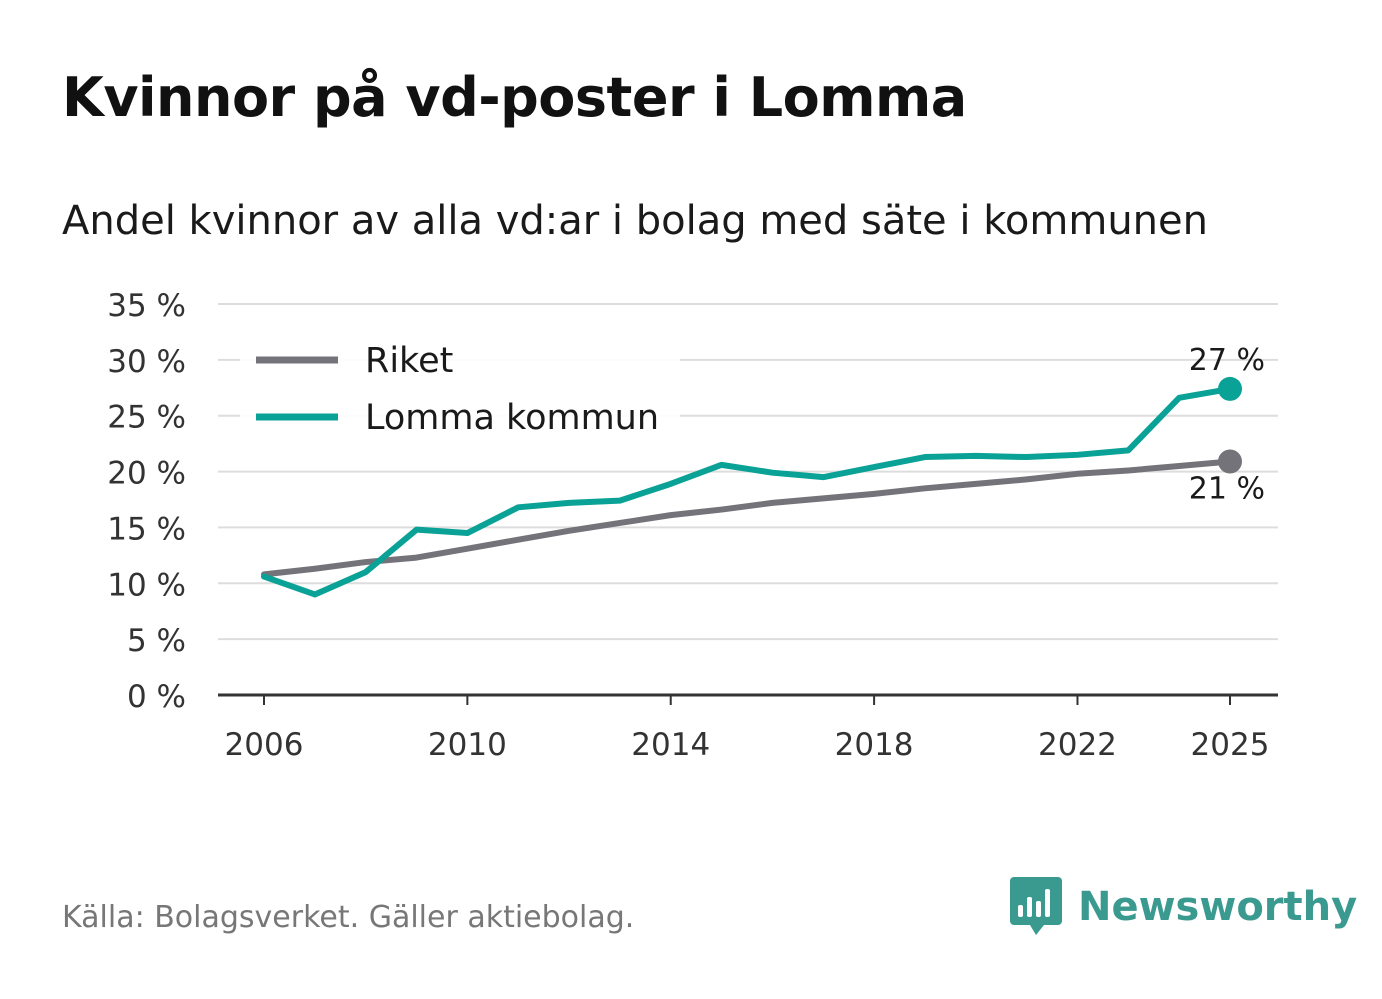  Describe the element at coordinates (1227, 360) in the screenshot. I see `end-label-lomma: 27 %` at that location.